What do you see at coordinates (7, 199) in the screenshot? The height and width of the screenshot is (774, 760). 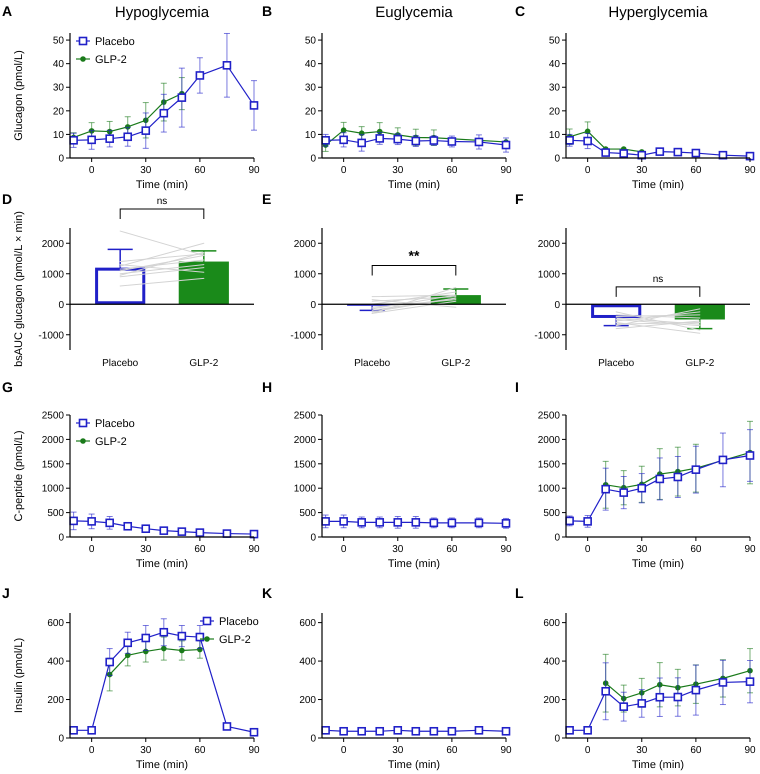 I see `chart-title: D` at bounding box center [7, 199].